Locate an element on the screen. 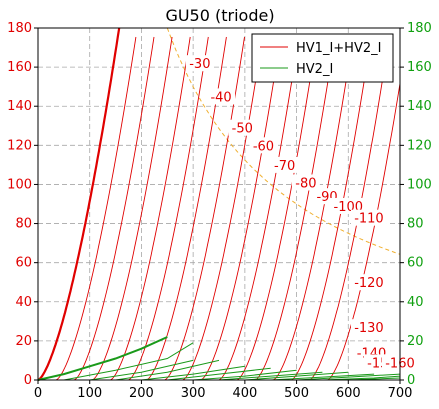 This screenshot has width=439, height=409. x-tick-label: 100 is located at coordinates (89, 393).